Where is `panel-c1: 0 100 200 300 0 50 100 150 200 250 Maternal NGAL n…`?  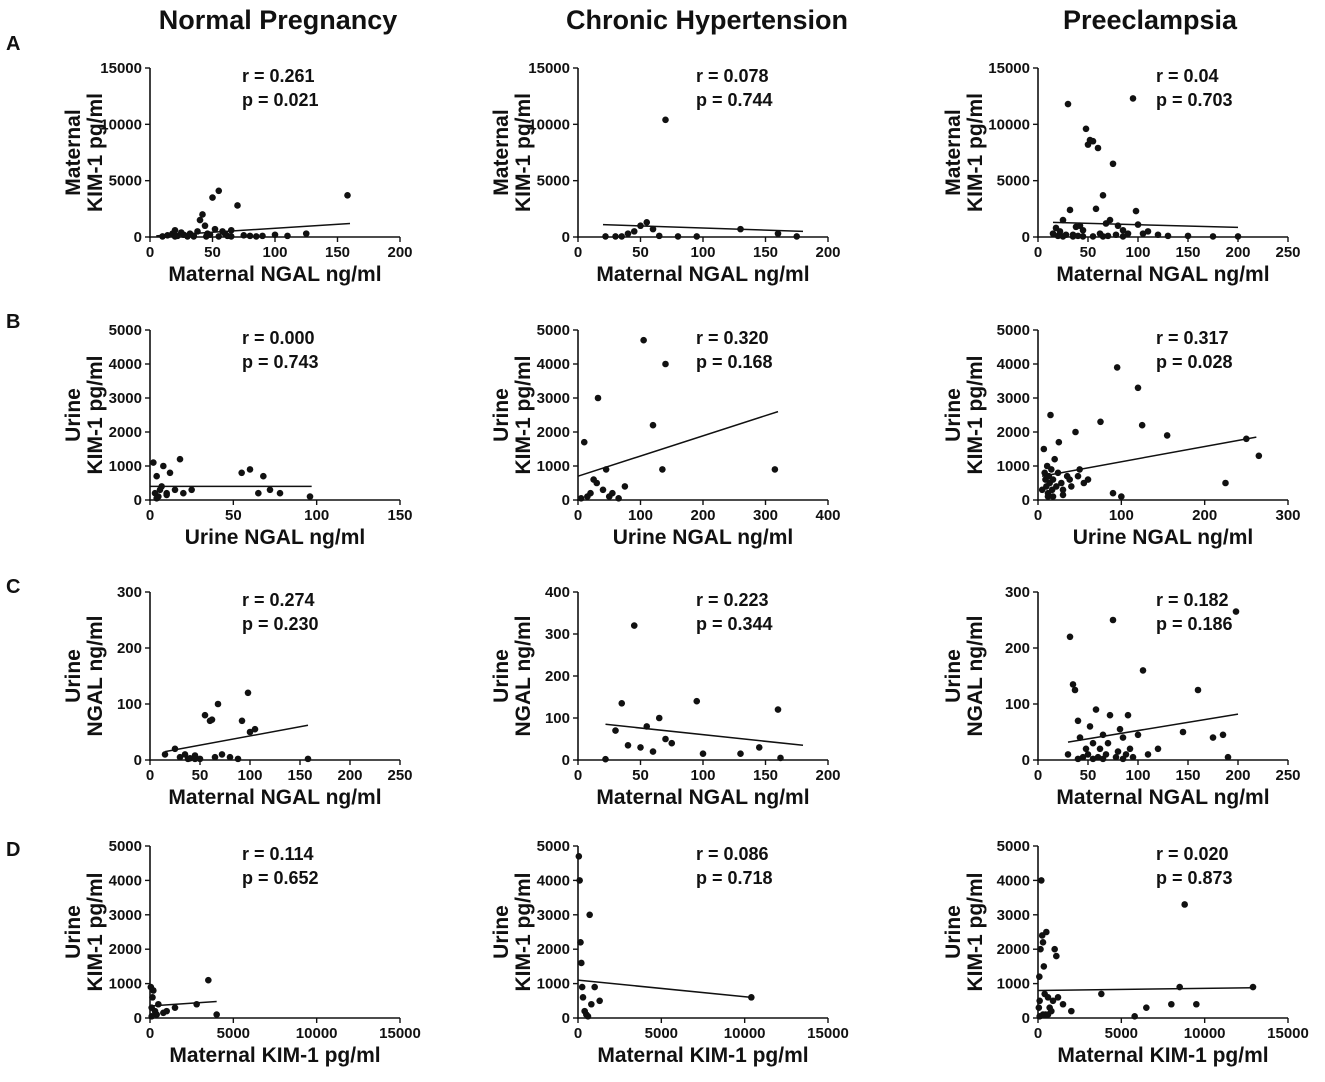
panel-c1: 0 100 200 300 0 50 100 150 200 250 Maternal NGAL n… is located at coordinates (237, 696).